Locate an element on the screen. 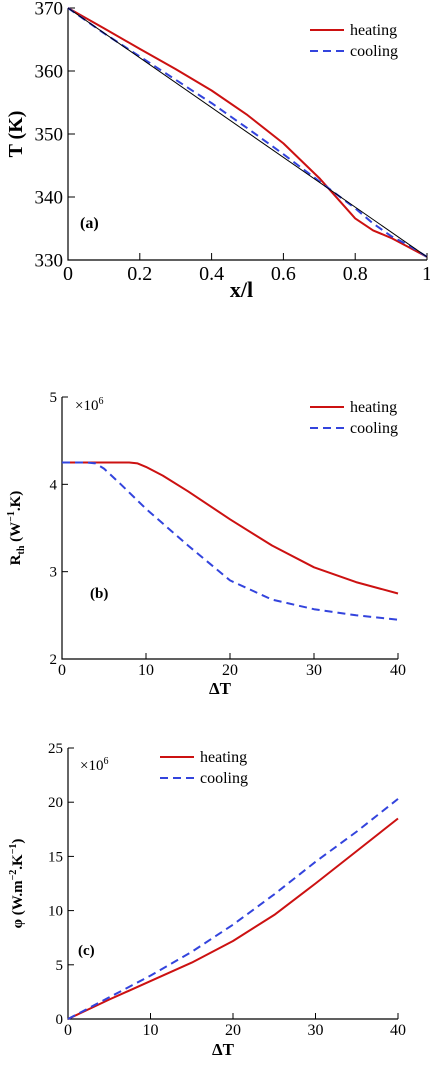  y-tick-label: 370 is located at coordinates (49, 9).